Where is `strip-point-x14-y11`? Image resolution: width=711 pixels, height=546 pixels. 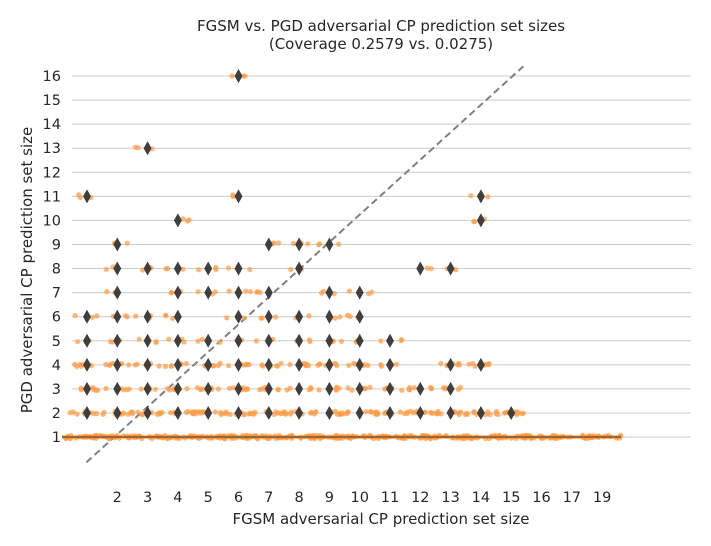
strip-point-x14-y11 is located at coordinates (488, 197).